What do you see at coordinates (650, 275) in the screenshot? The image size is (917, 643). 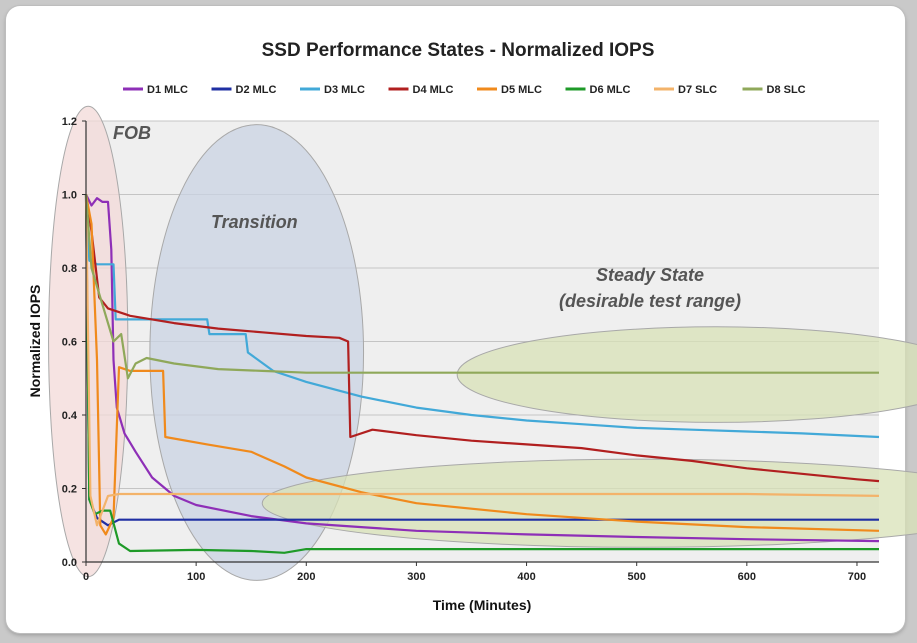 I see `annotation-steady-state: Steady State` at bounding box center [650, 275].